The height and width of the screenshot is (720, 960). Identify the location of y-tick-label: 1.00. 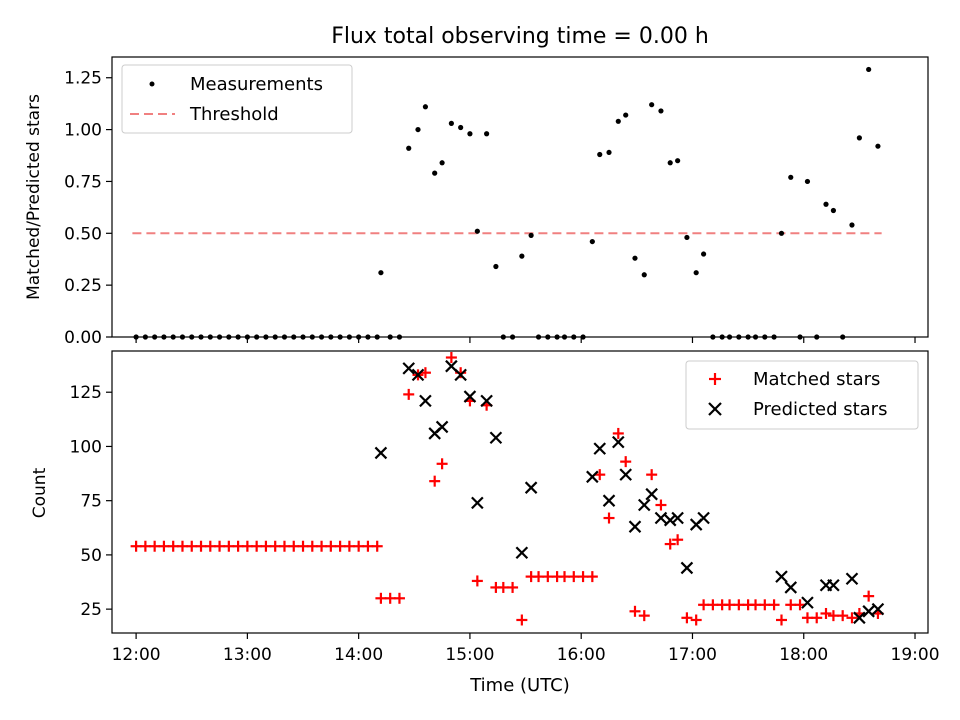
(83, 131).